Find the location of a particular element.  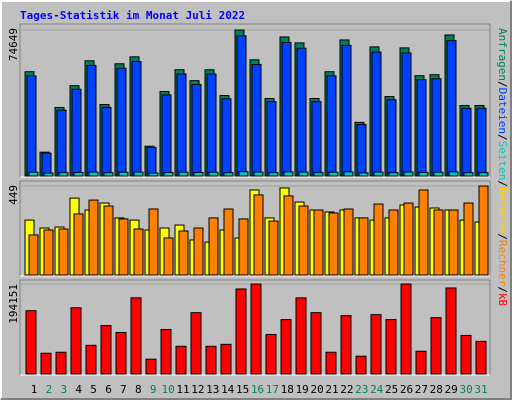

legend-entry: Besuche is located at coordinates (502, 210).